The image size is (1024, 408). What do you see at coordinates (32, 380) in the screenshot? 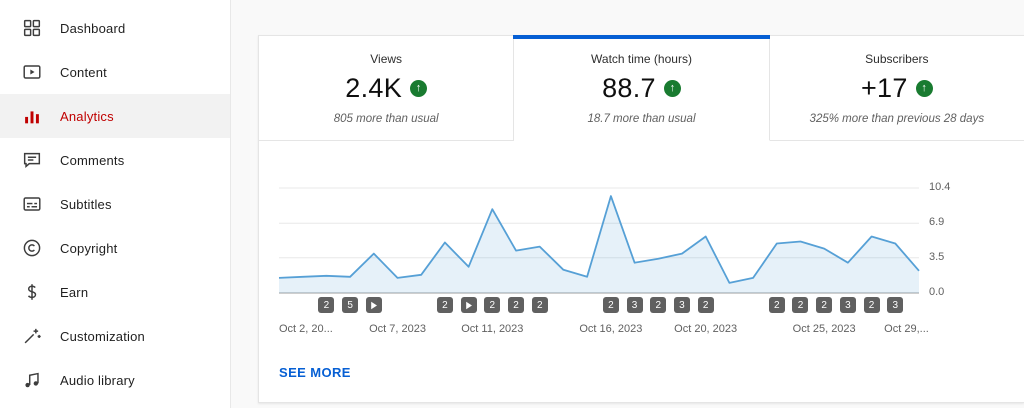
I see `audio-library-icon` at bounding box center [32, 380].